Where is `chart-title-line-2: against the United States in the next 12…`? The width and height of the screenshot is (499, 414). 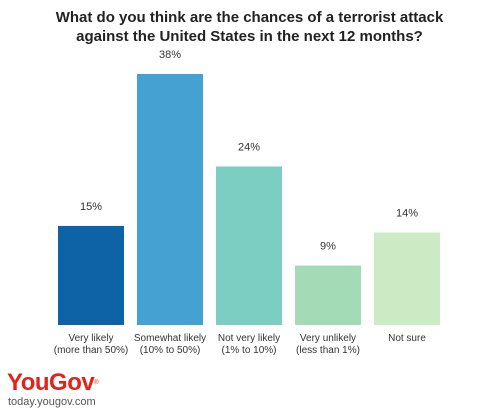
chart-title-line-2: against the United States in the next 12… is located at coordinates (249, 36).